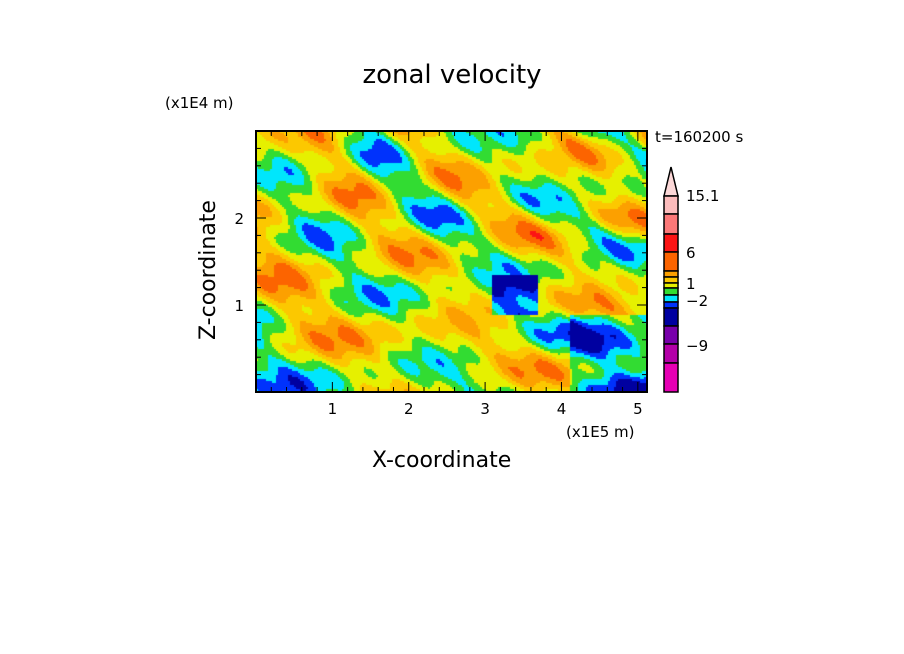 This screenshot has height=654, width=904. What do you see at coordinates (442, 460) in the screenshot?
I see `x-axis-label: X-coordinate` at bounding box center [442, 460].